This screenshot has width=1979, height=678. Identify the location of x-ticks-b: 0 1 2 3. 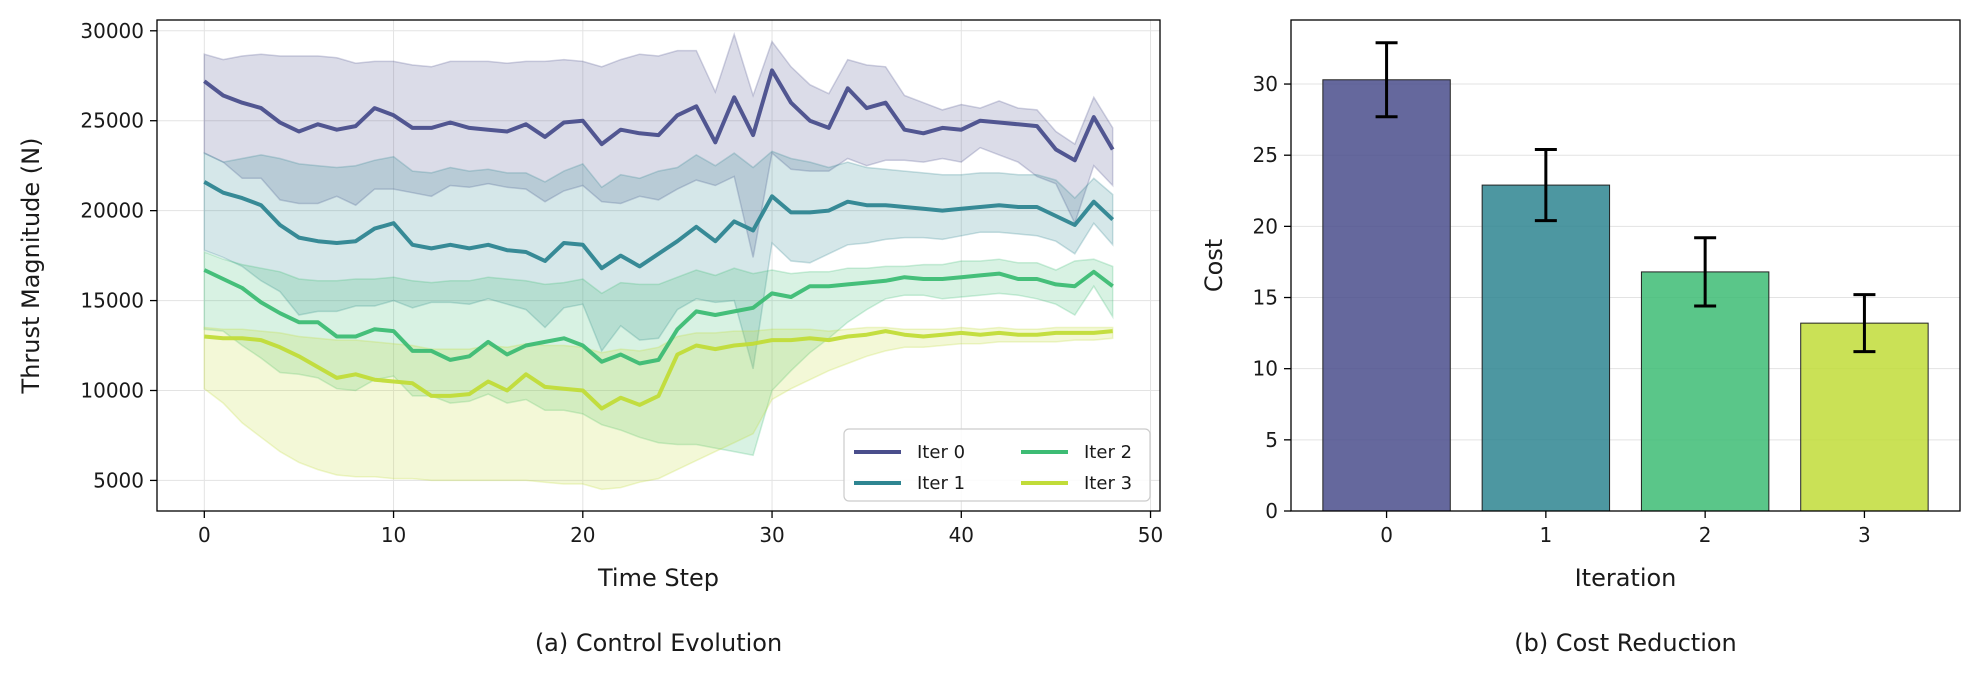
(1625, 529).